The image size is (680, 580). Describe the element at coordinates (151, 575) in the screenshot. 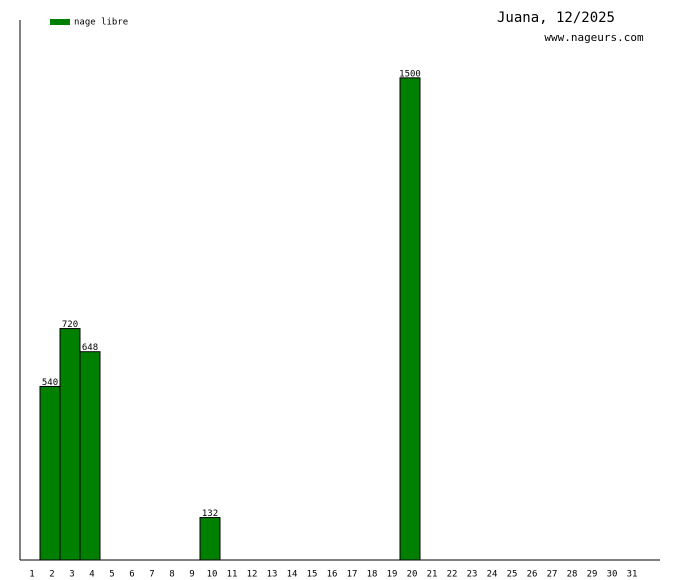

I see `x-tick-label: 7` at that location.